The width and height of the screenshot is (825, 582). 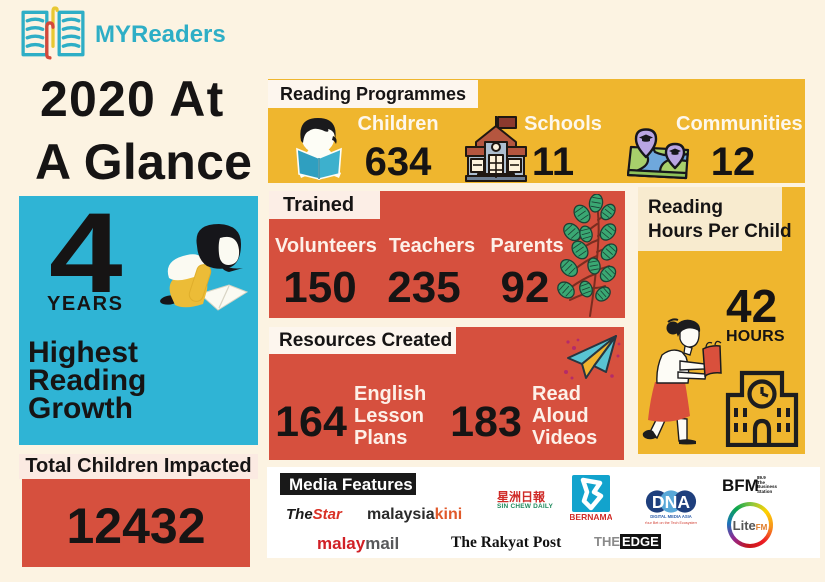 What do you see at coordinates (591, 517) in the screenshot?
I see `svg-text: BERNAMA` at bounding box center [591, 517].